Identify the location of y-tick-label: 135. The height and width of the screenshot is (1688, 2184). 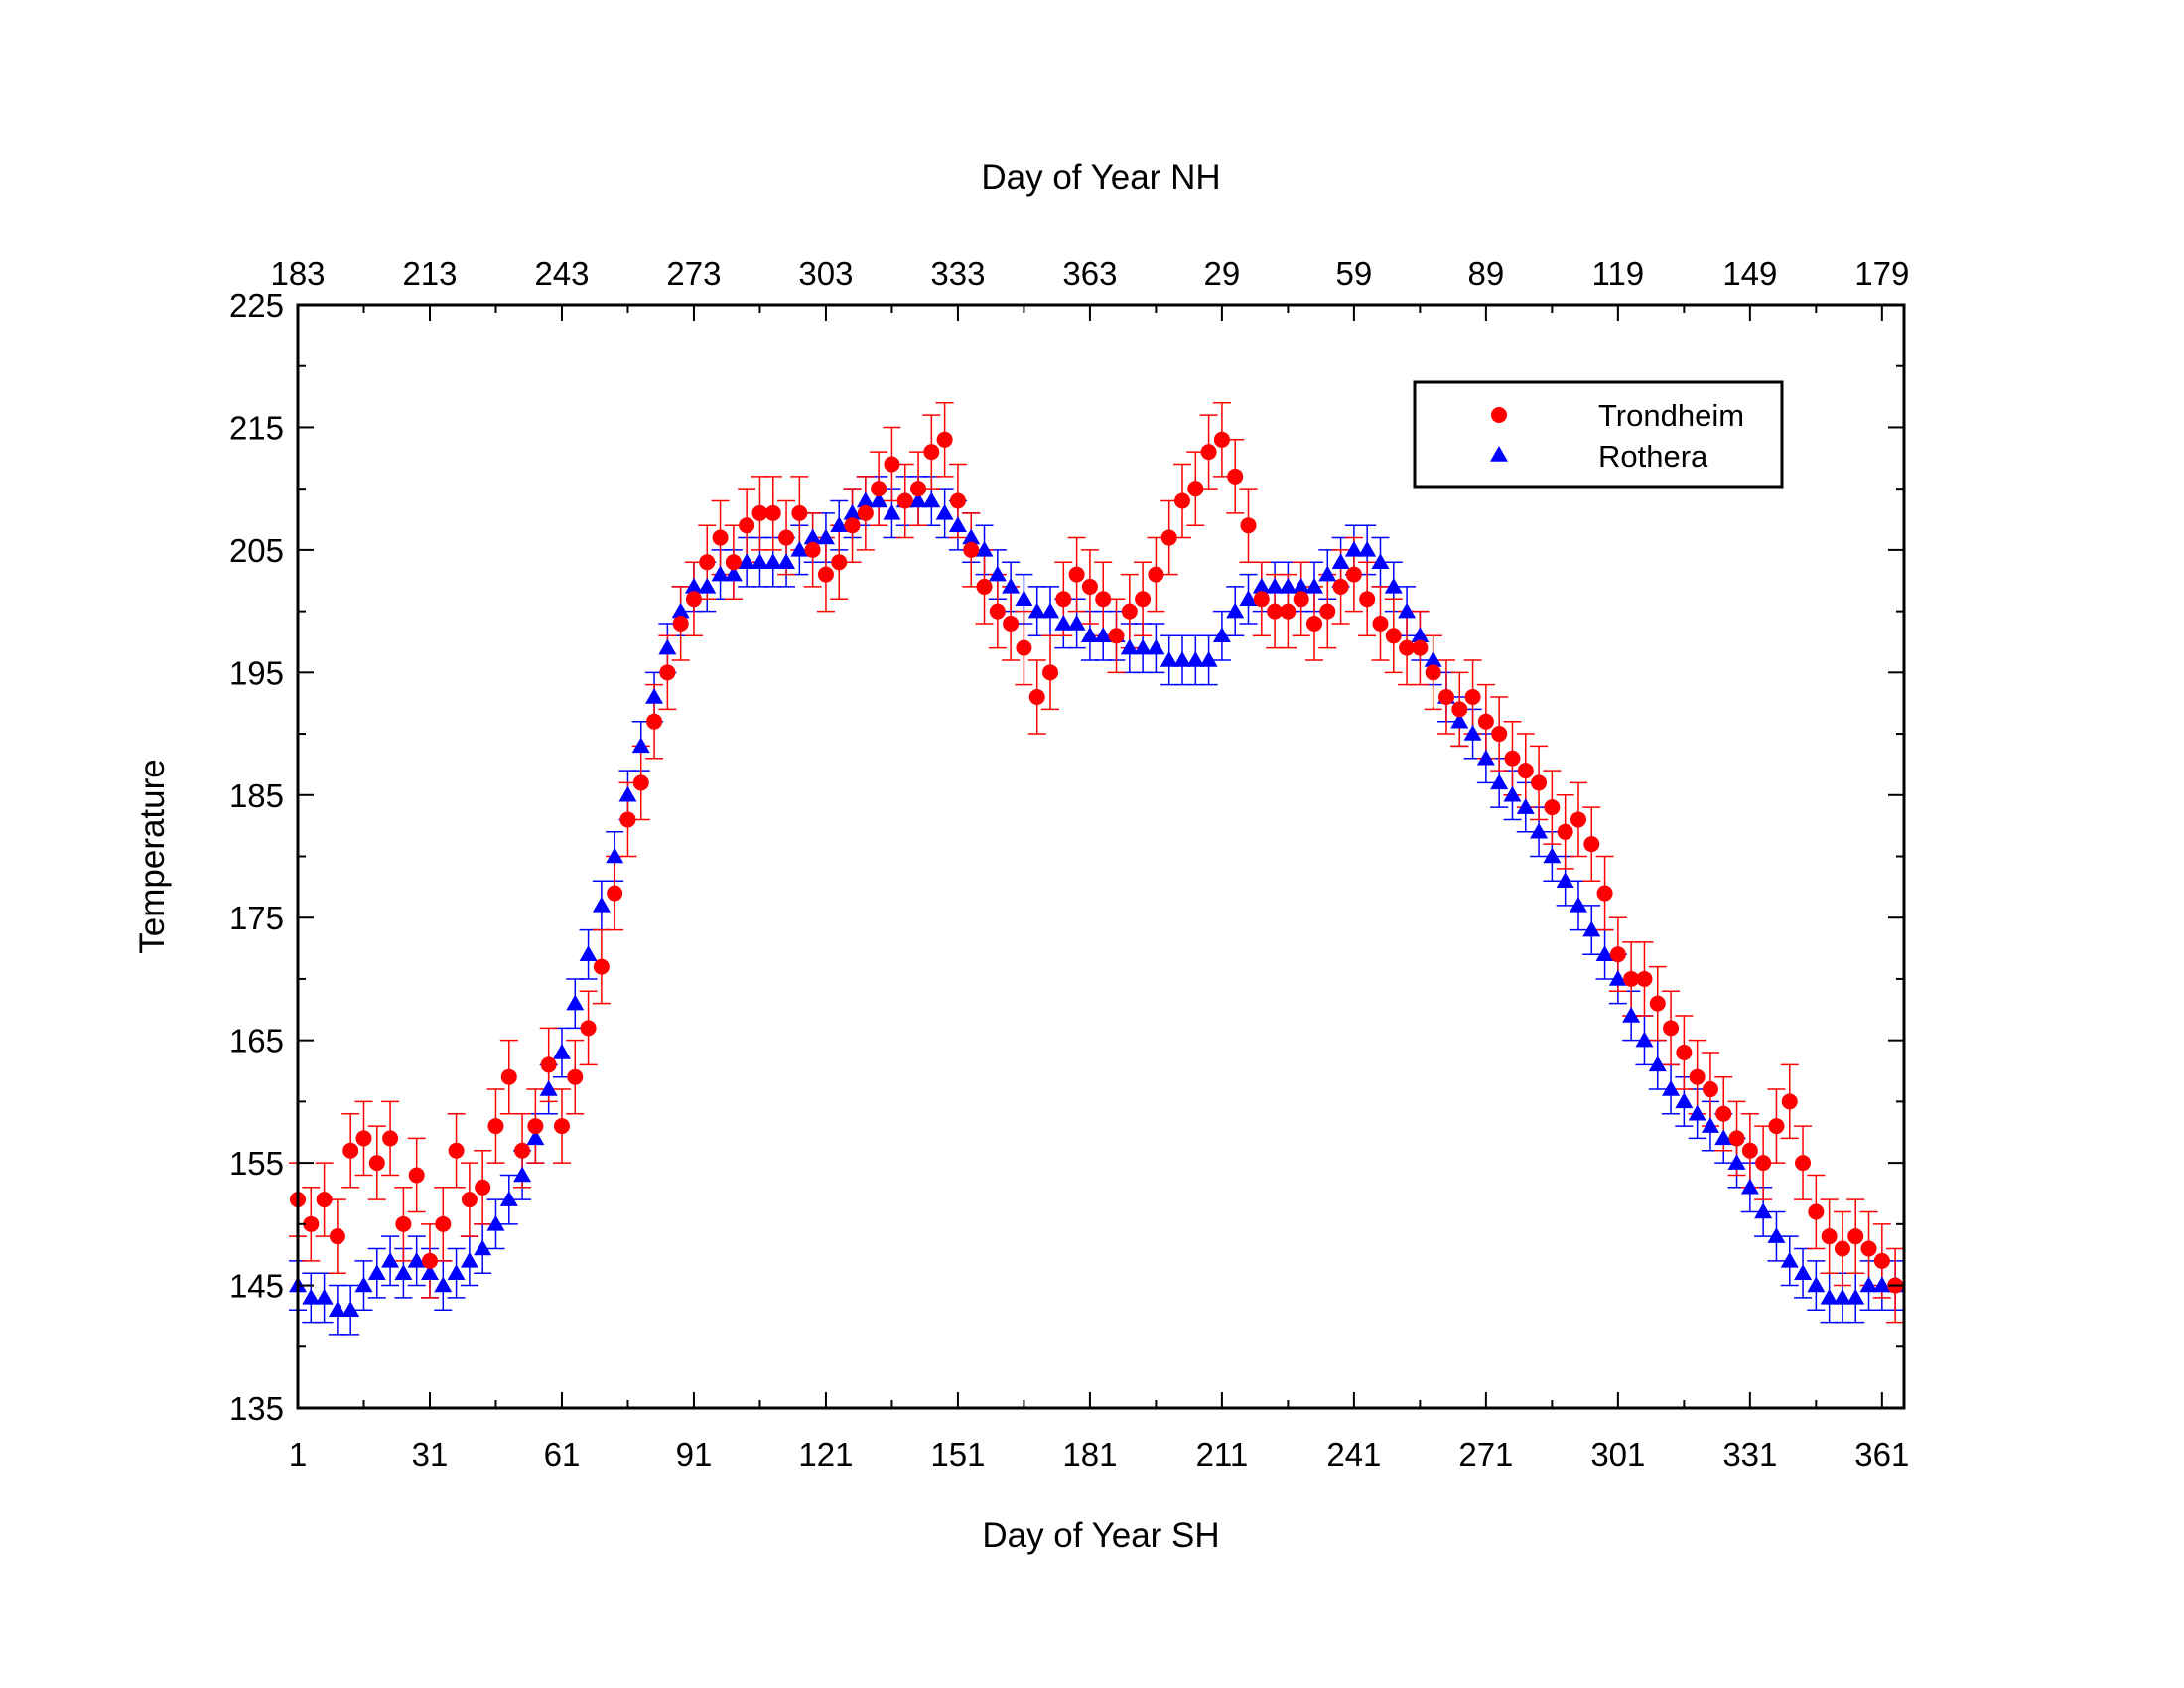
(256, 1408).